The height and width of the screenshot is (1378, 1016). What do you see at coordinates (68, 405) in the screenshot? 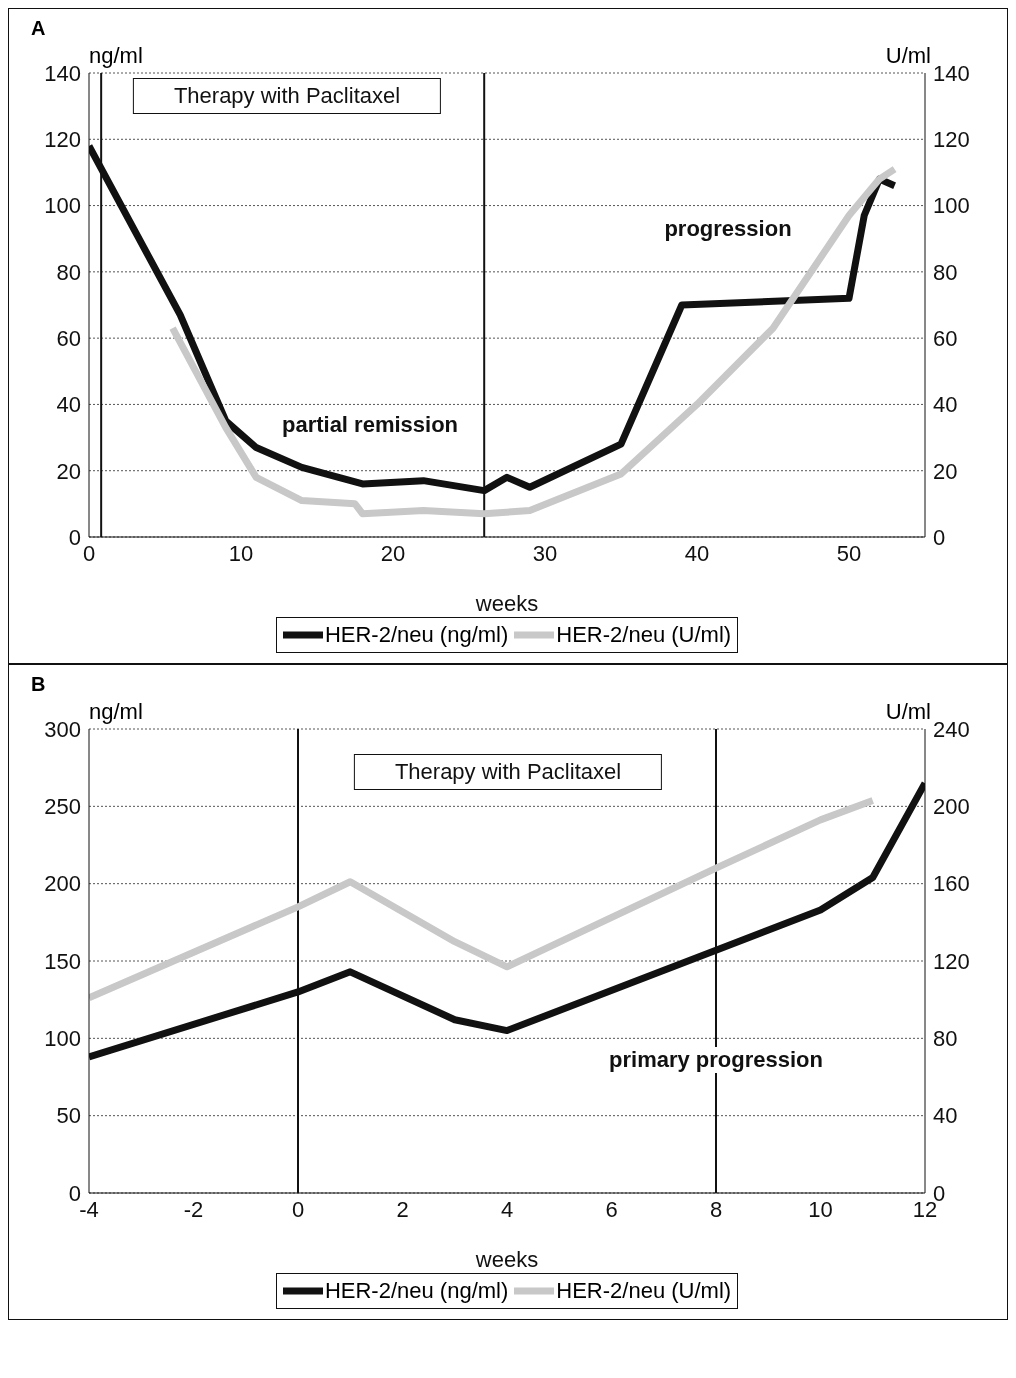
I see `y-tick-label: 40` at bounding box center [68, 405].